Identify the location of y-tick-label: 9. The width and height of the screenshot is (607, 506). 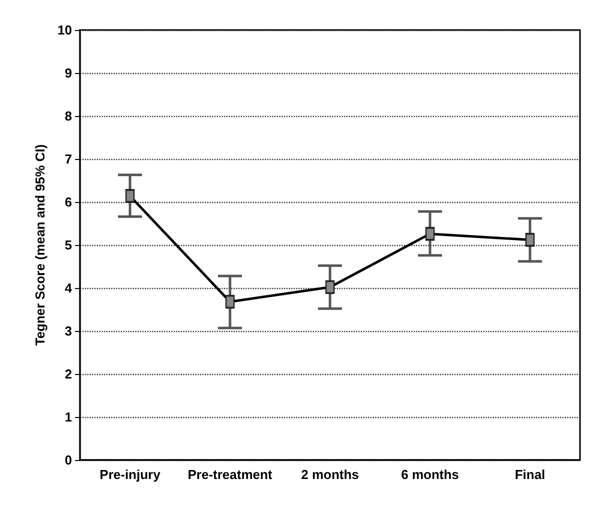
(68, 73).